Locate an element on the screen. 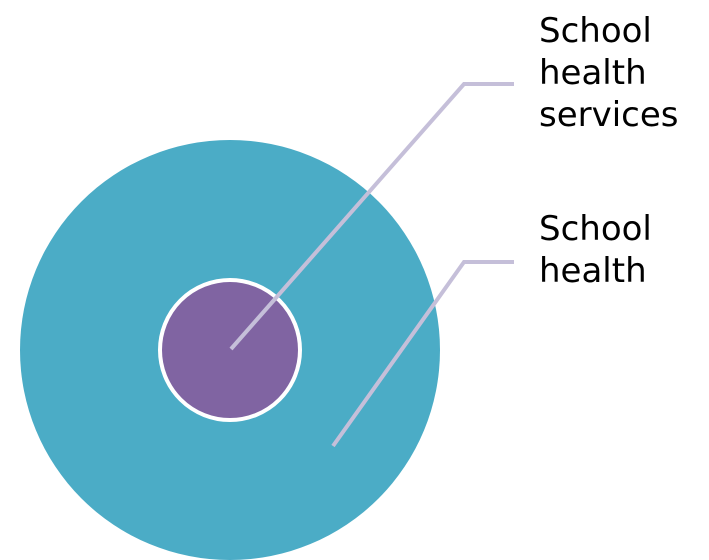 This screenshot has width=709, height=560. label-school-health-services: School health services is located at coordinates (609, 73).